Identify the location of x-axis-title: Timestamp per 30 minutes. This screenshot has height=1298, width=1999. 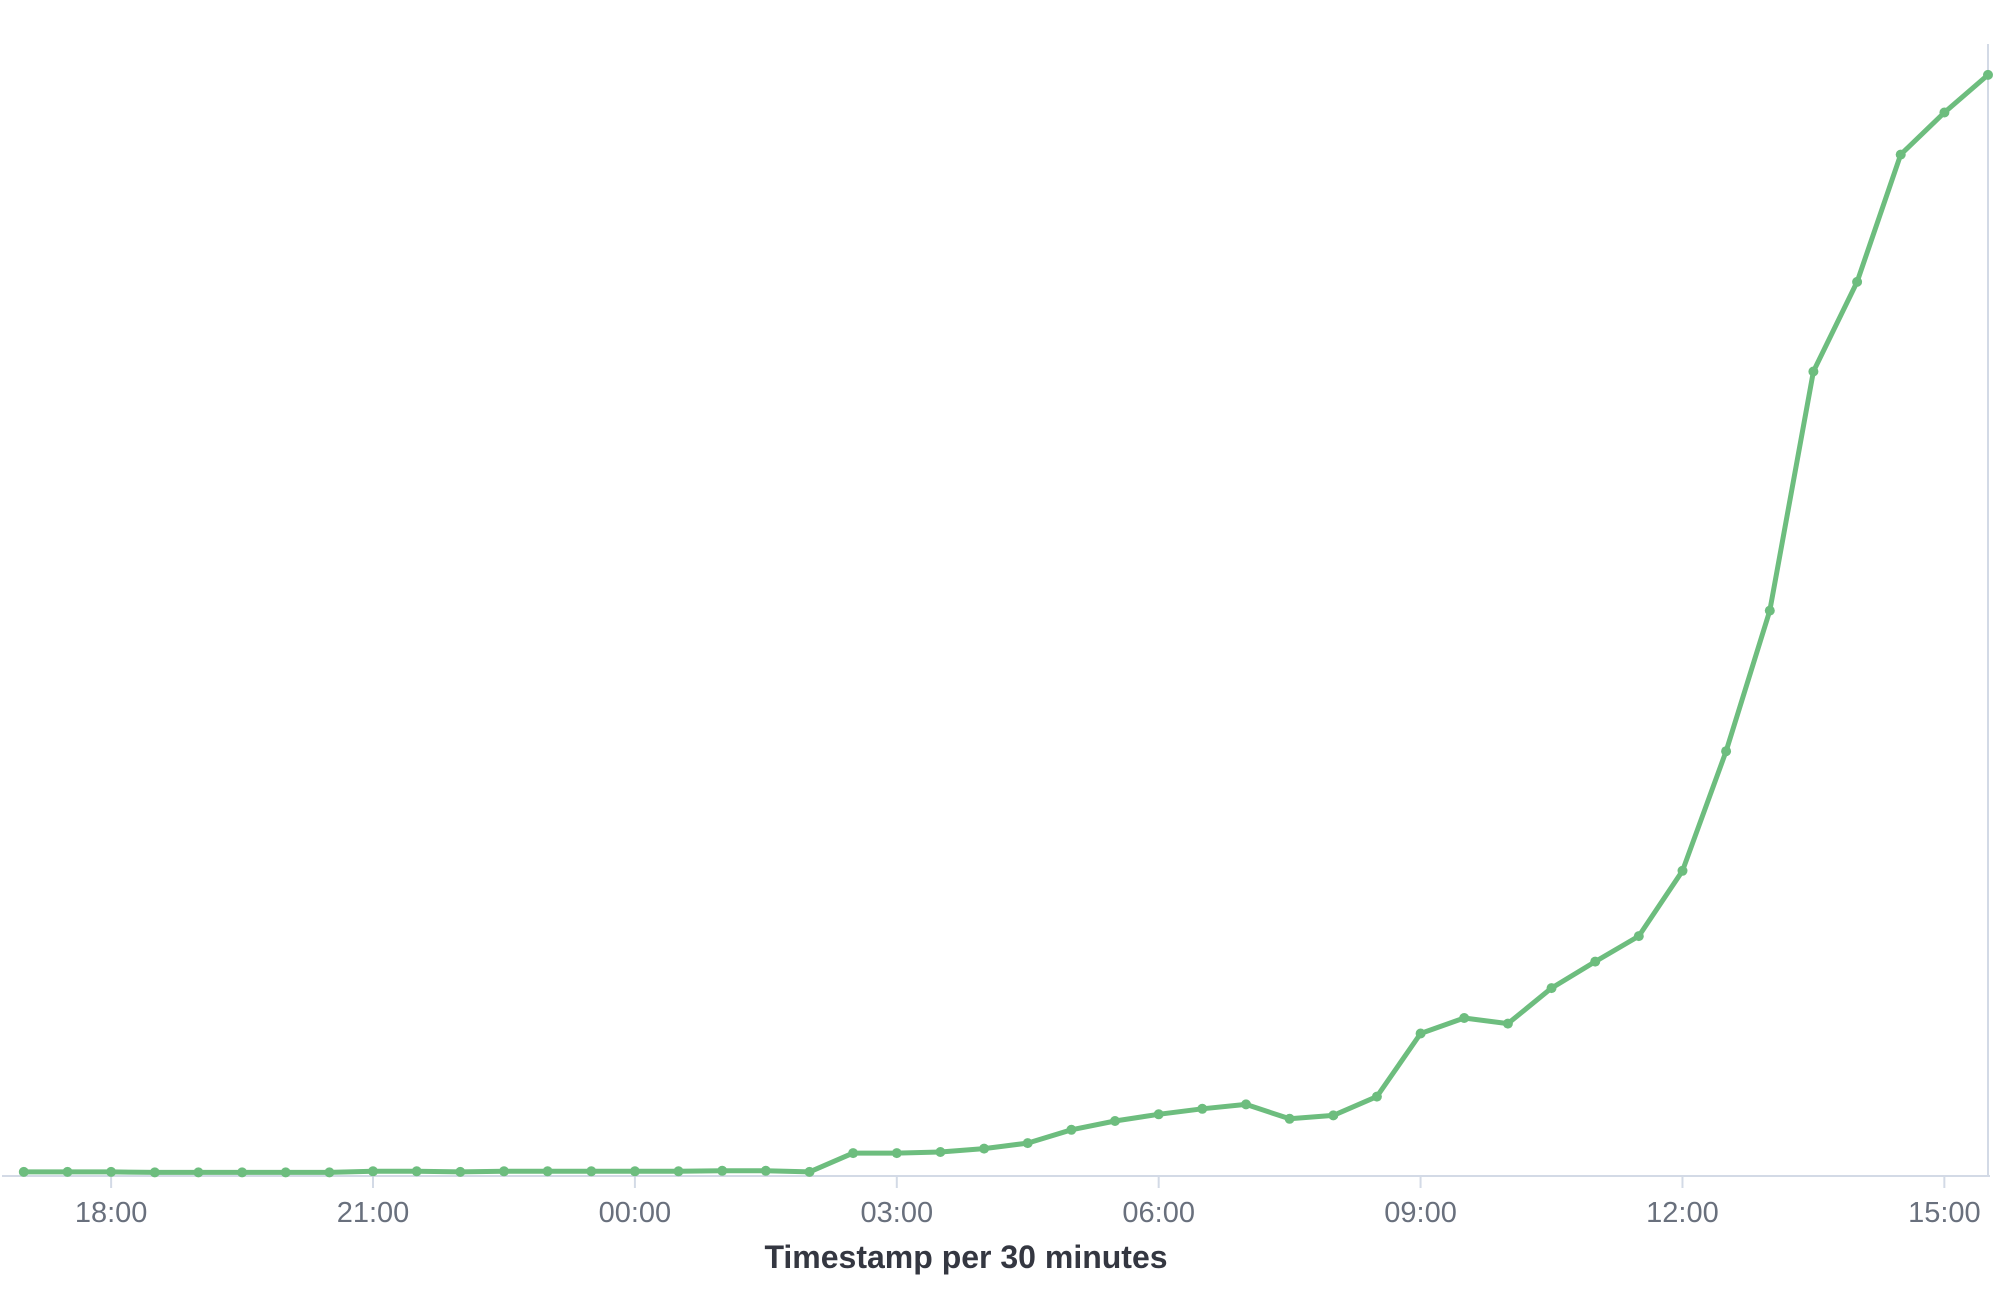
(965, 1257).